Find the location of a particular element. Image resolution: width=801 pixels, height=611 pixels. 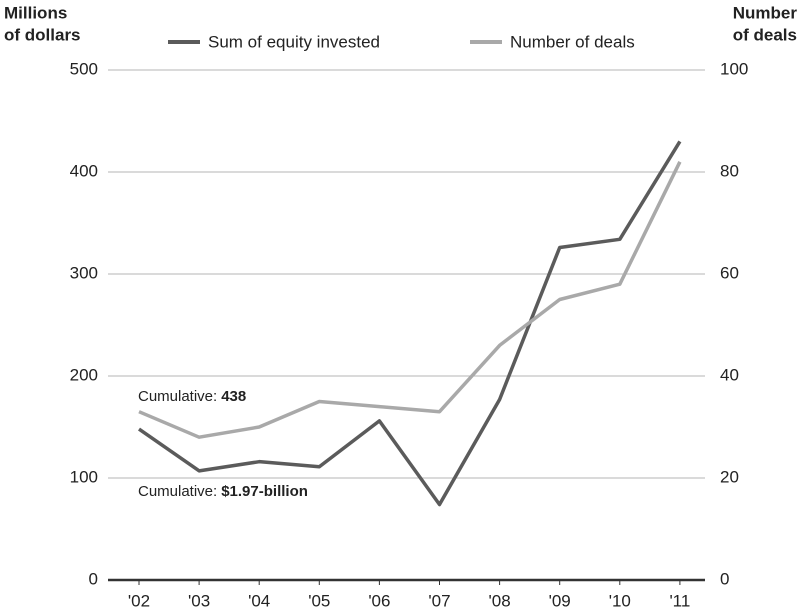

y2-tick-label: 80 is located at coordinates (729, 170).